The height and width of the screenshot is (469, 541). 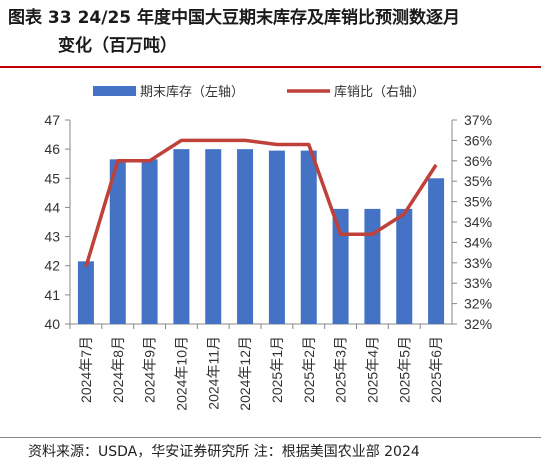 I want to click on x-tick-label: 2024年11月, so click(x=213, y=373).